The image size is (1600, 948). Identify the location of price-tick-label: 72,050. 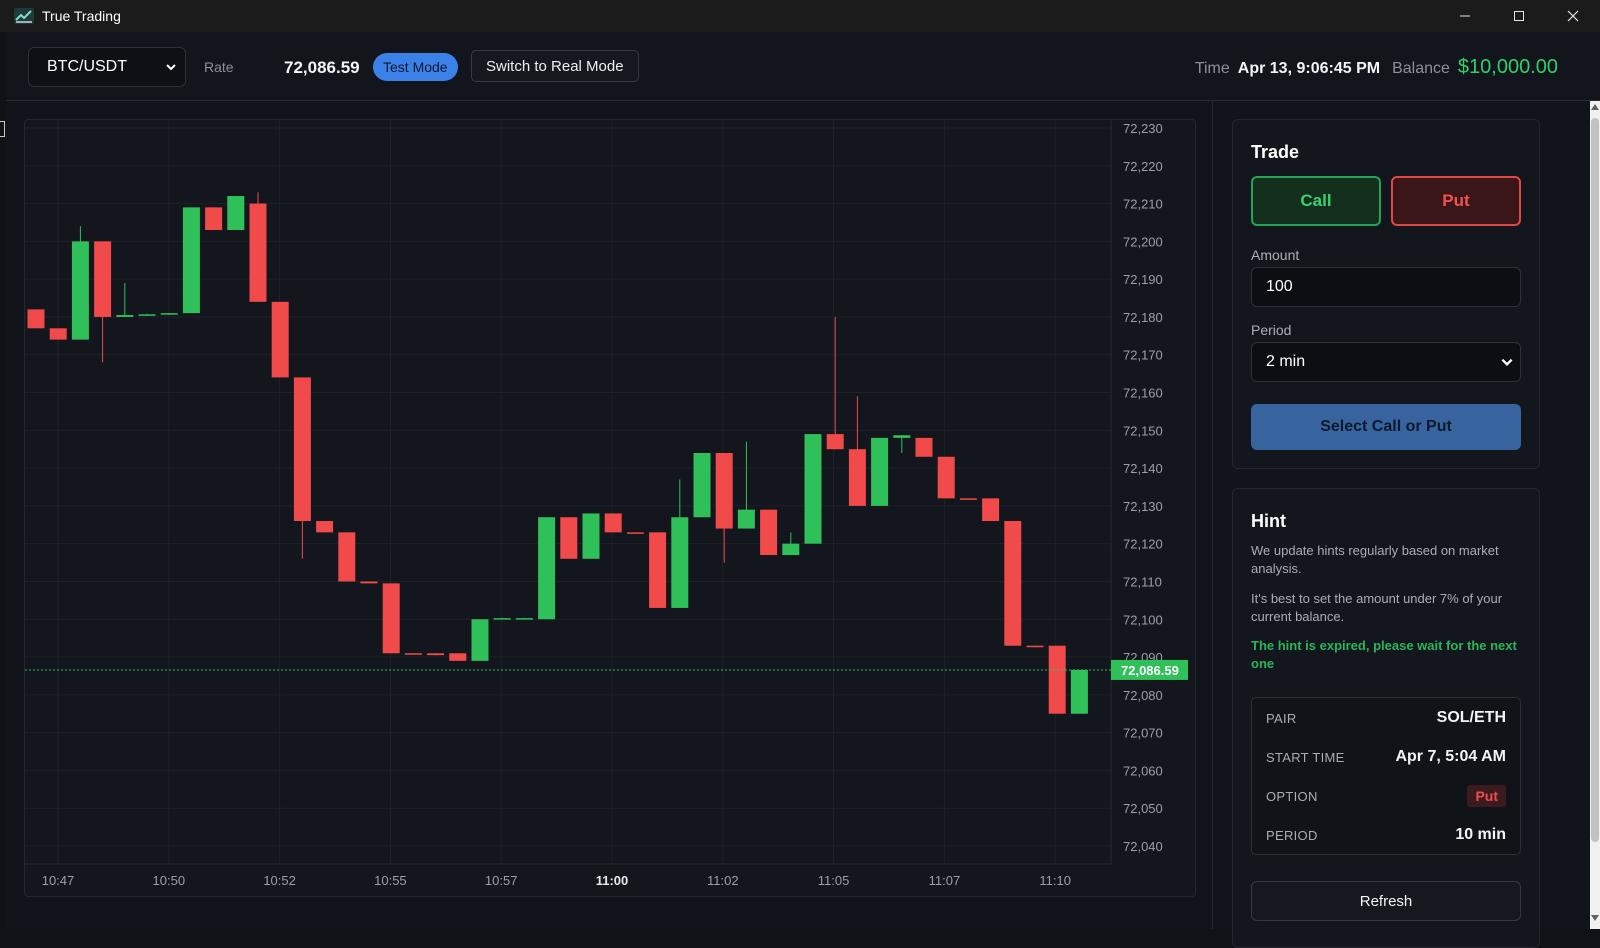
(1143, 808).